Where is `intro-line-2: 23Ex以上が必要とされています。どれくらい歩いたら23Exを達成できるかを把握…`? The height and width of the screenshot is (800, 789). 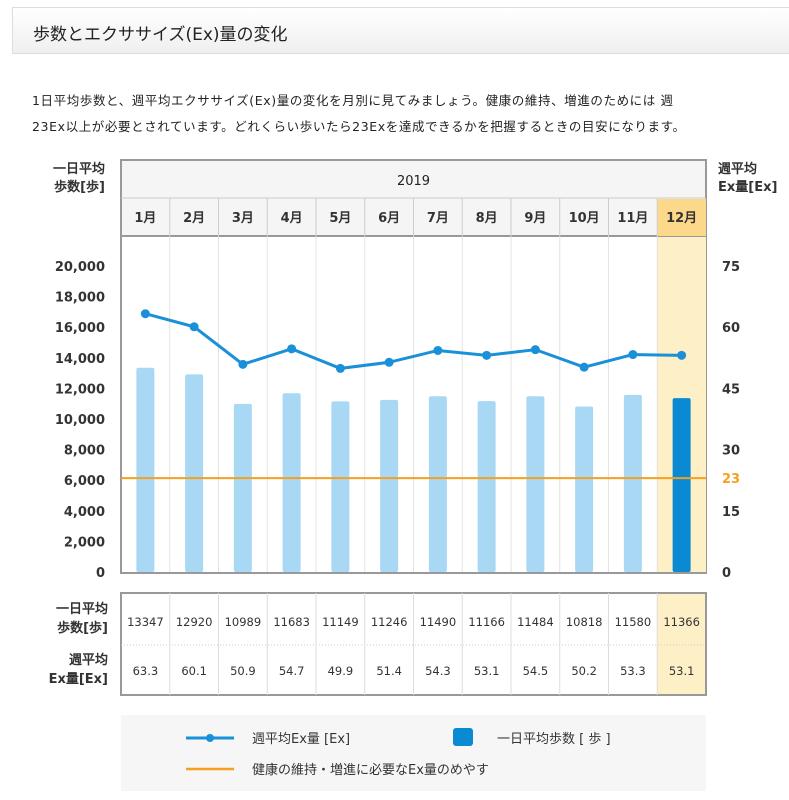
intro-line-2: 23Ex以上が必要とされています。どれくらい歩いたら23Exを達成できるかを把握… is located at coordinates (359, 126).